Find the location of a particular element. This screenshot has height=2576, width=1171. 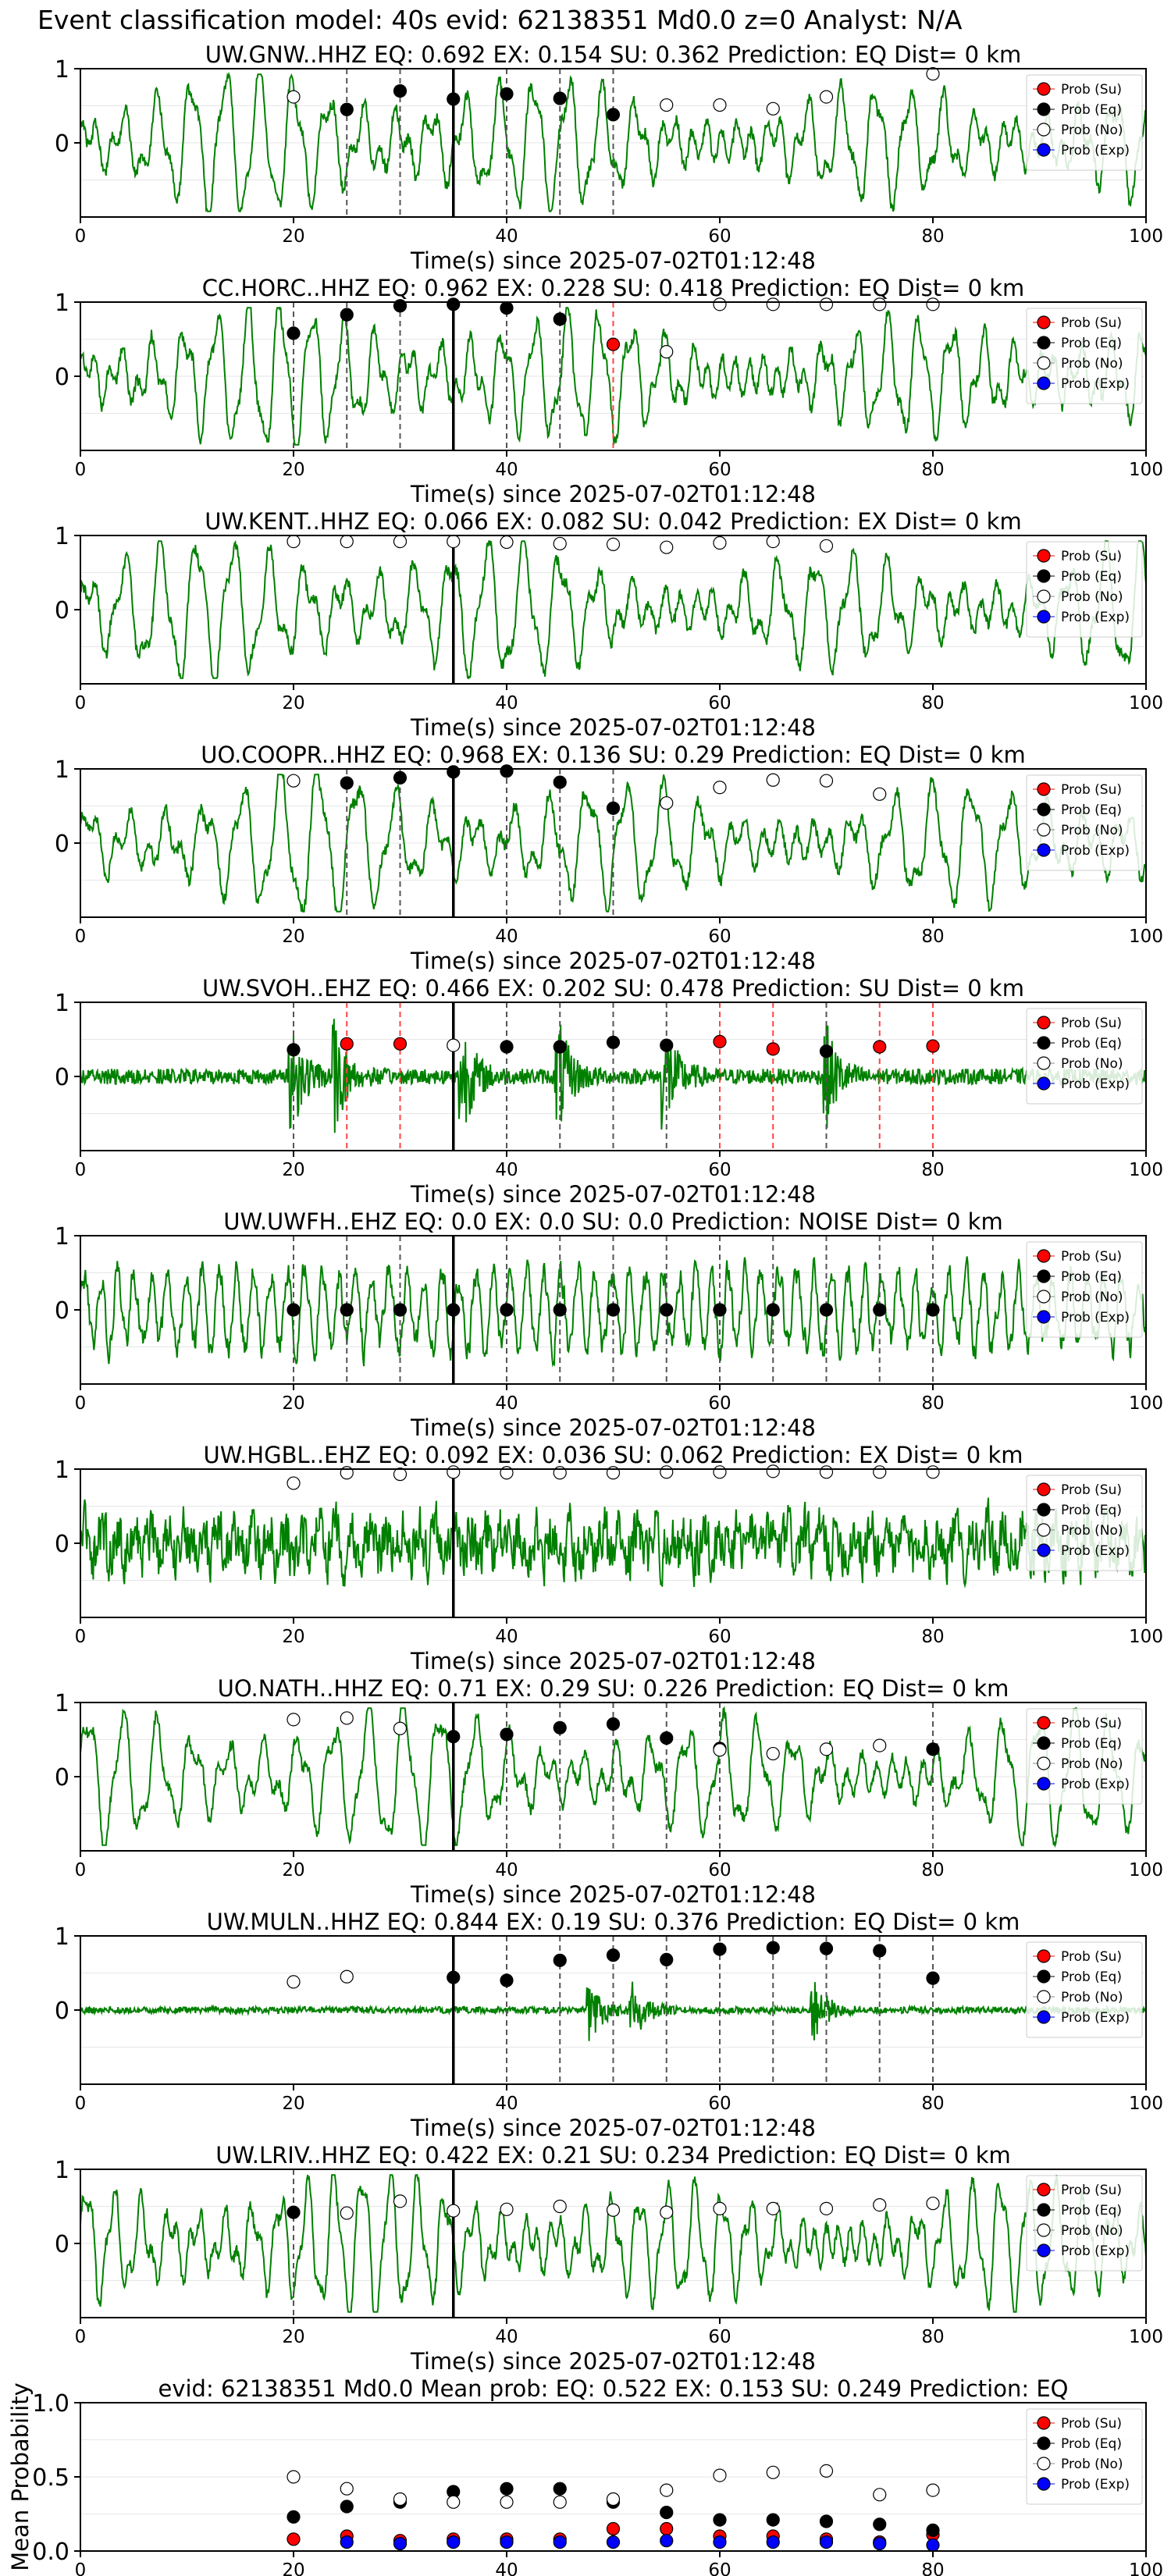

y-tick-label: 1.0 is located at coordinates (51, 2404).